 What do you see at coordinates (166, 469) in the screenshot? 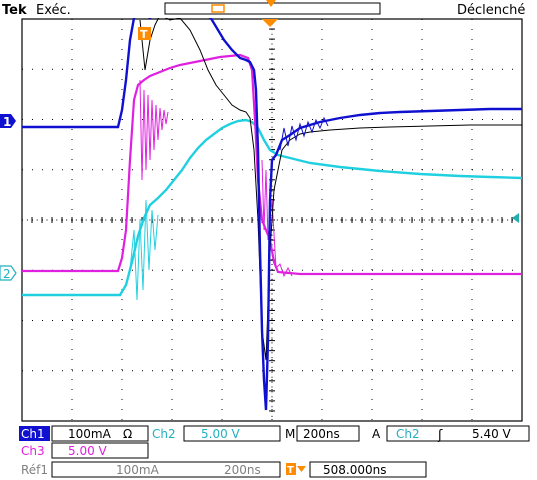
I see `ref-scale-box` at bounding box center [166, 469].